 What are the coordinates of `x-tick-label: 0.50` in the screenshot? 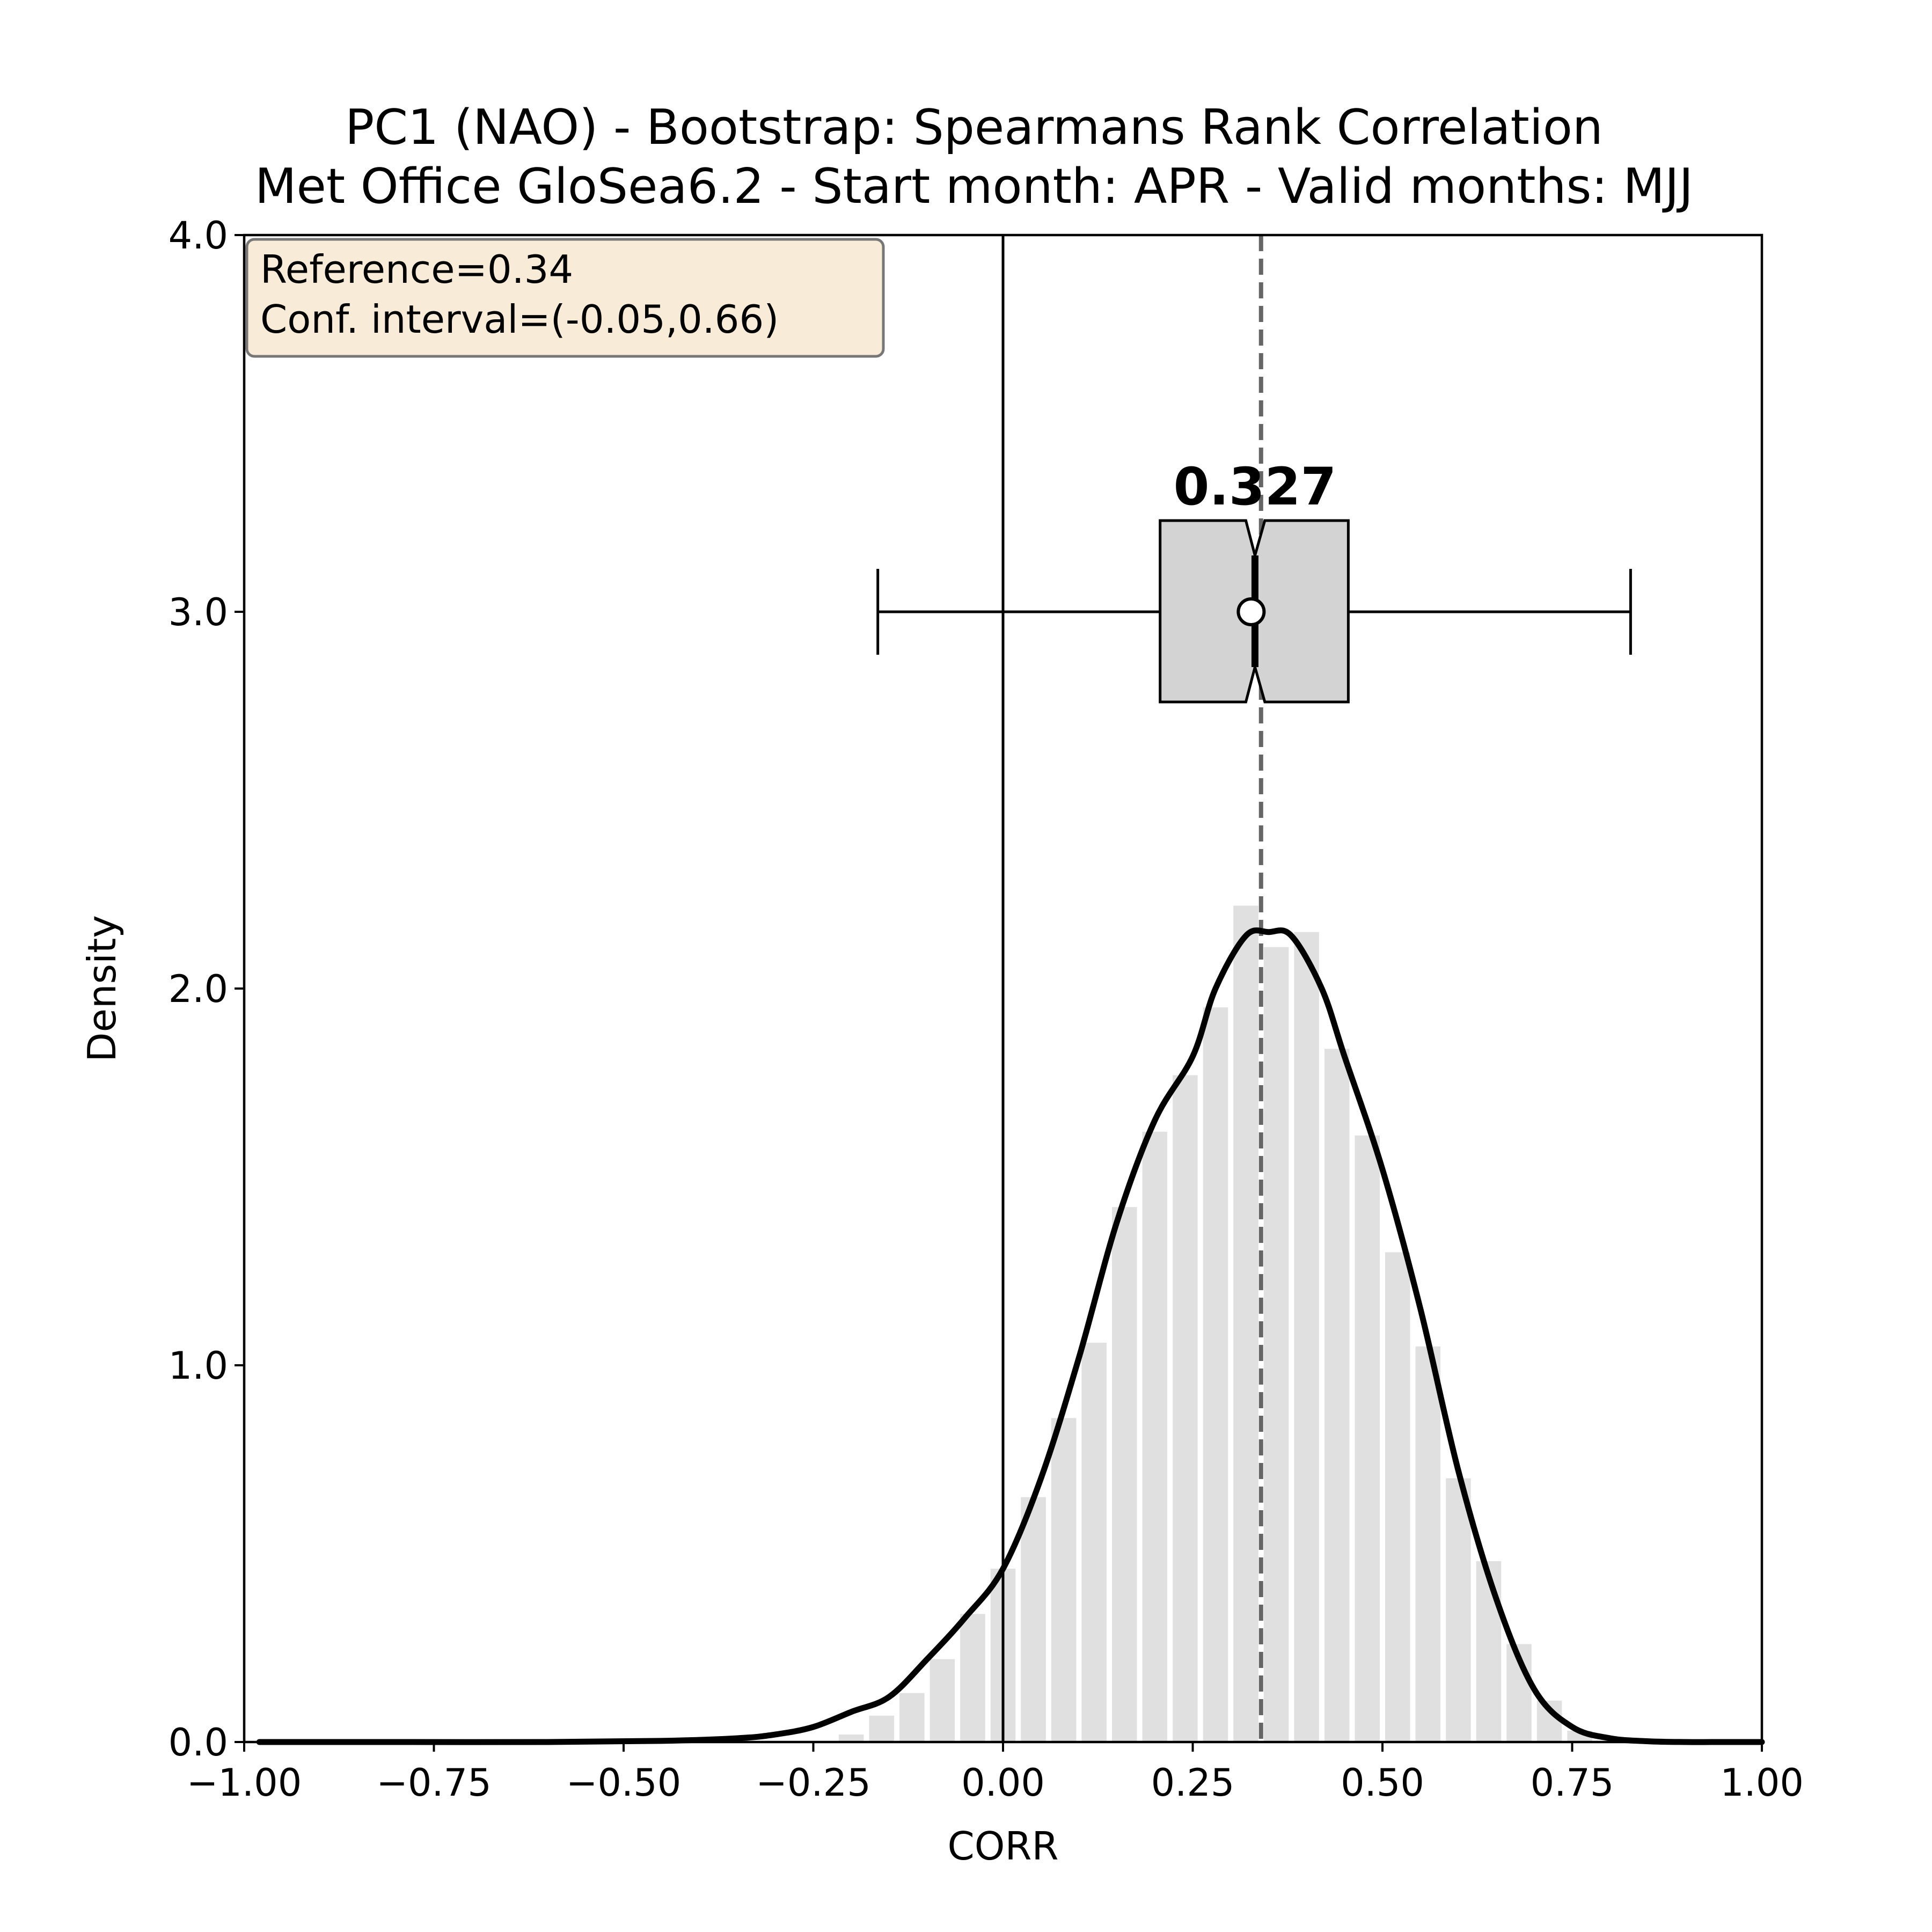 It's located at (1382, 1783).